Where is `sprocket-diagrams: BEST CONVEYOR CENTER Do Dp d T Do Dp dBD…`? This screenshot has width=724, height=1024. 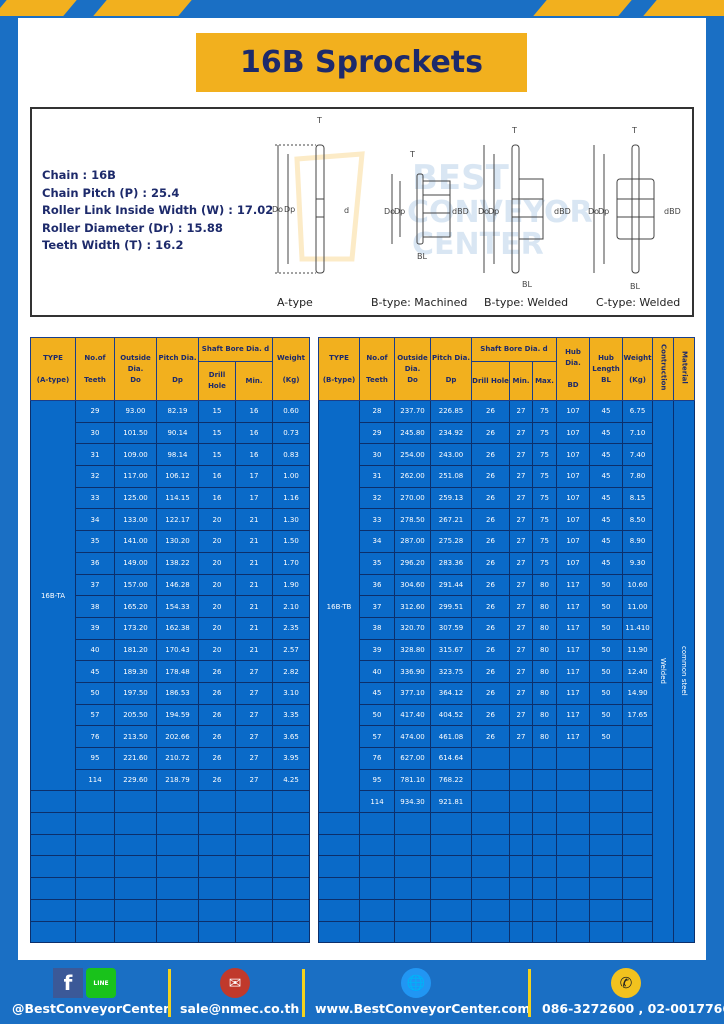 sprocket-diagrams: BEST CONVEYOR CENTER Do Dp d T Do Dp dBD… is located at coordinates (476, 203).